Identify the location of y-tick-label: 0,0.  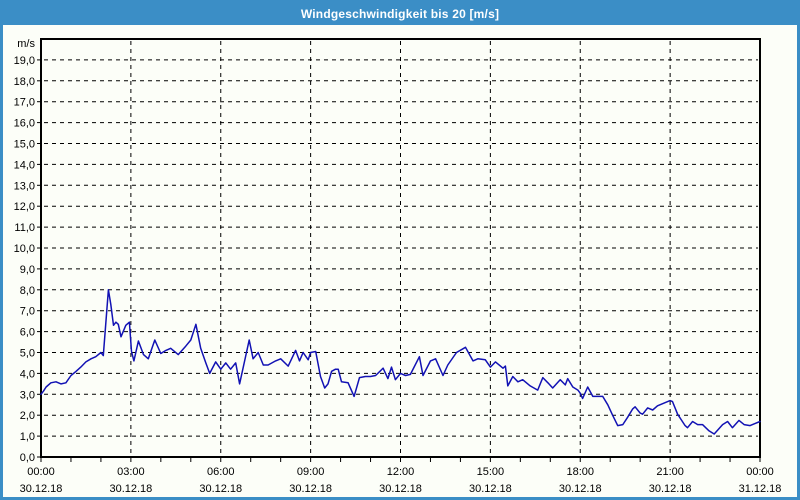
(27, 458).